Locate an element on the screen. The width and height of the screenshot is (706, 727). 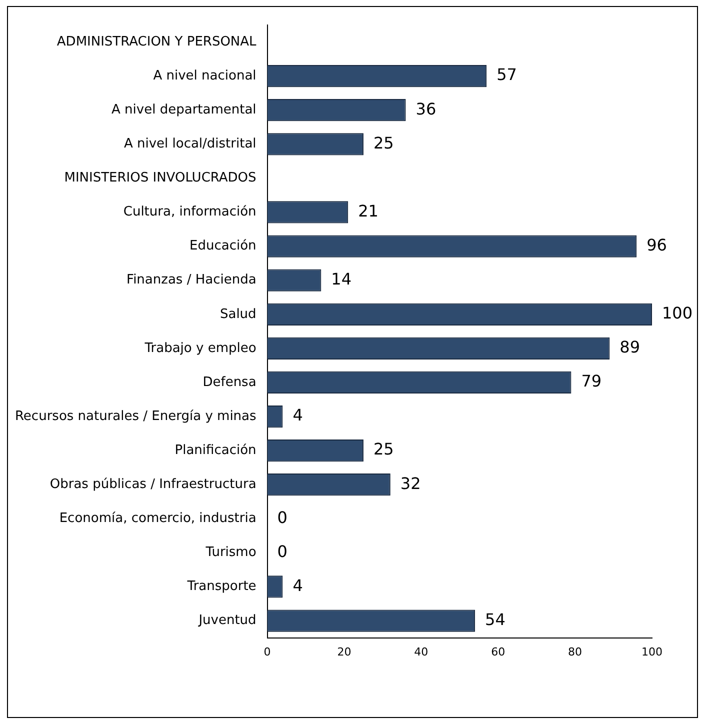
y-tick-label: A nivel departamental is located at coordinates (184, 110).